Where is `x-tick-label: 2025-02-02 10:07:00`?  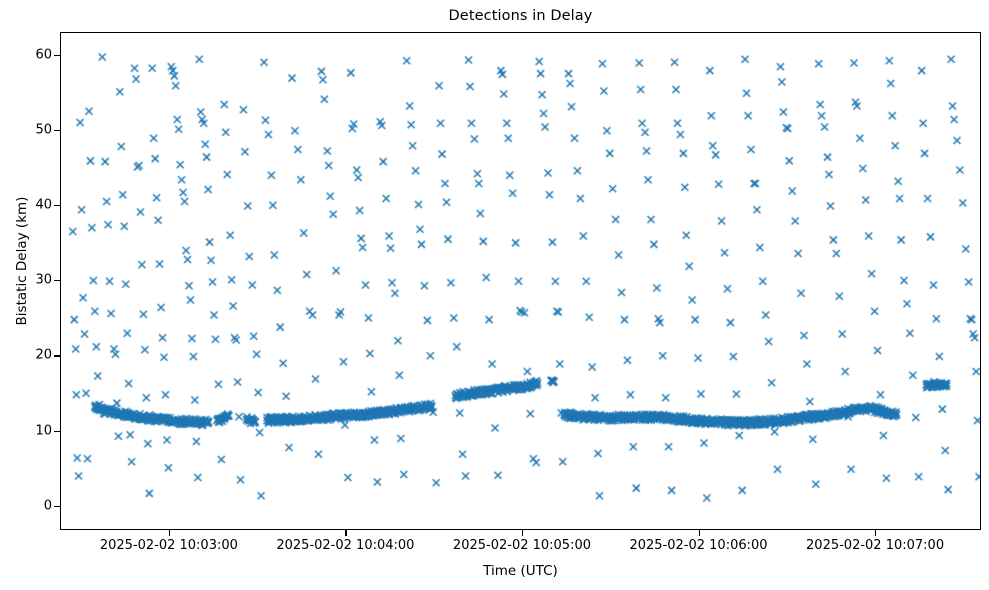 x-tick-label: 2025-02-02 10:07:00 is located at coordinates (875, 545).